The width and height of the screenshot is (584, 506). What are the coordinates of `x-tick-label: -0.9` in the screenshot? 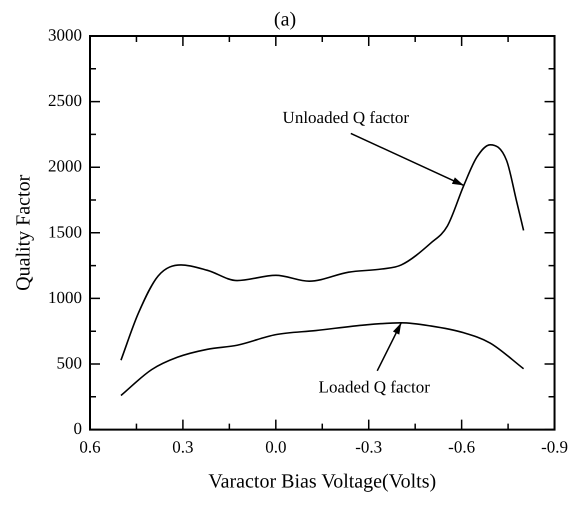 It's located at (554, 446).